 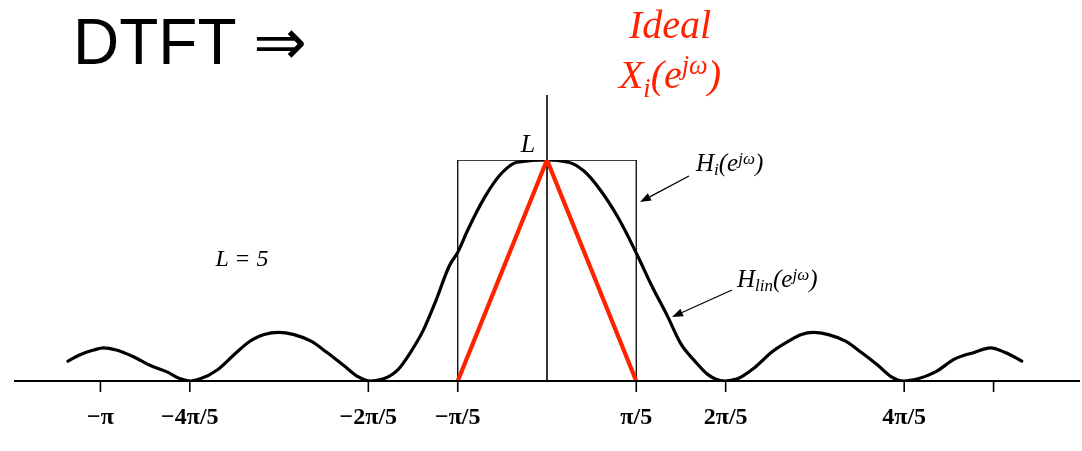 I want to click on series-label: H$_{lin}$(e$^{jω}$), so click(x=777, y=280).